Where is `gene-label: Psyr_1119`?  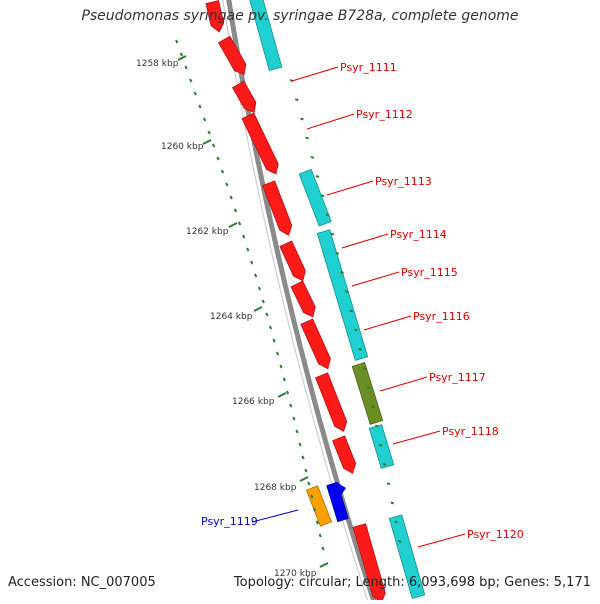 gene-label: Psyr_1119 is located at coordinates (229, 521).